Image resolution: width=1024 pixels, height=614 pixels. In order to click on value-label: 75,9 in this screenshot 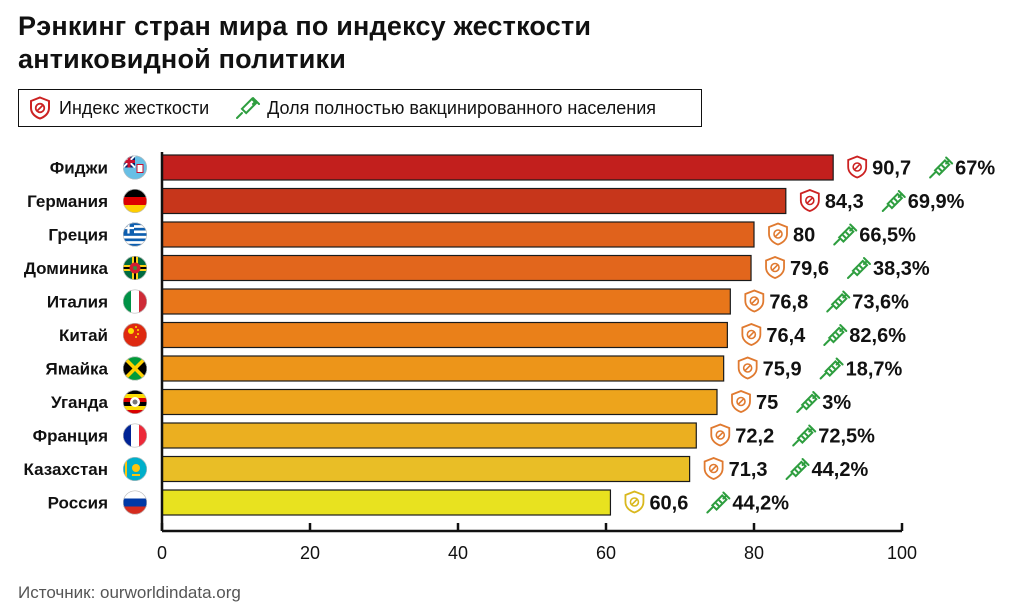, I will do `click(782, 370)`.